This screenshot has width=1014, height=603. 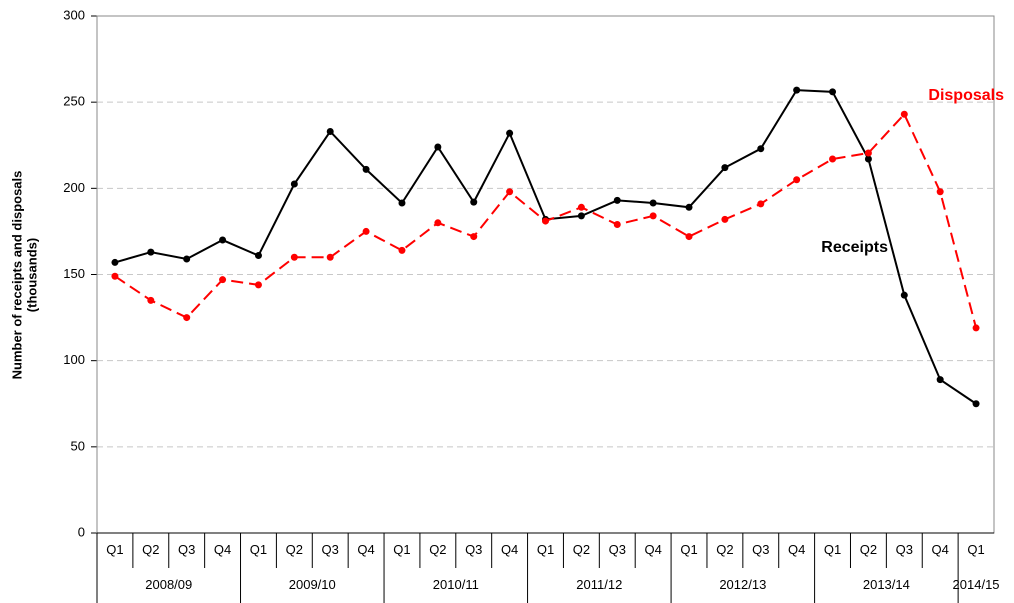 What do you see at coordinates (886, 584) in the screenshot?
I see `group-label: 2013/14` at bounding box center [886, 584].